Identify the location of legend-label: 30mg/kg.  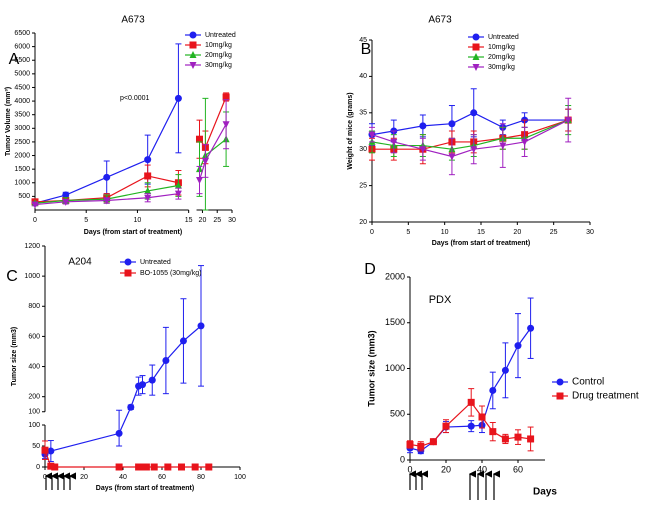
(501, 67).